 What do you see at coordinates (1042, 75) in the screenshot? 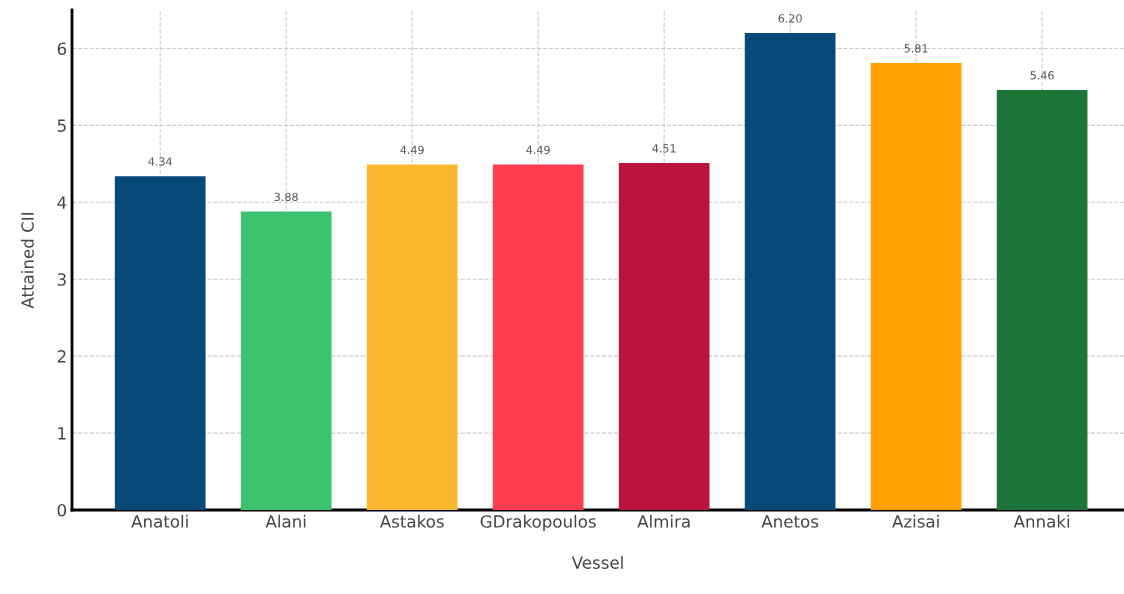
I see `data-label: 5.46` at bounding box center [1042, 75].